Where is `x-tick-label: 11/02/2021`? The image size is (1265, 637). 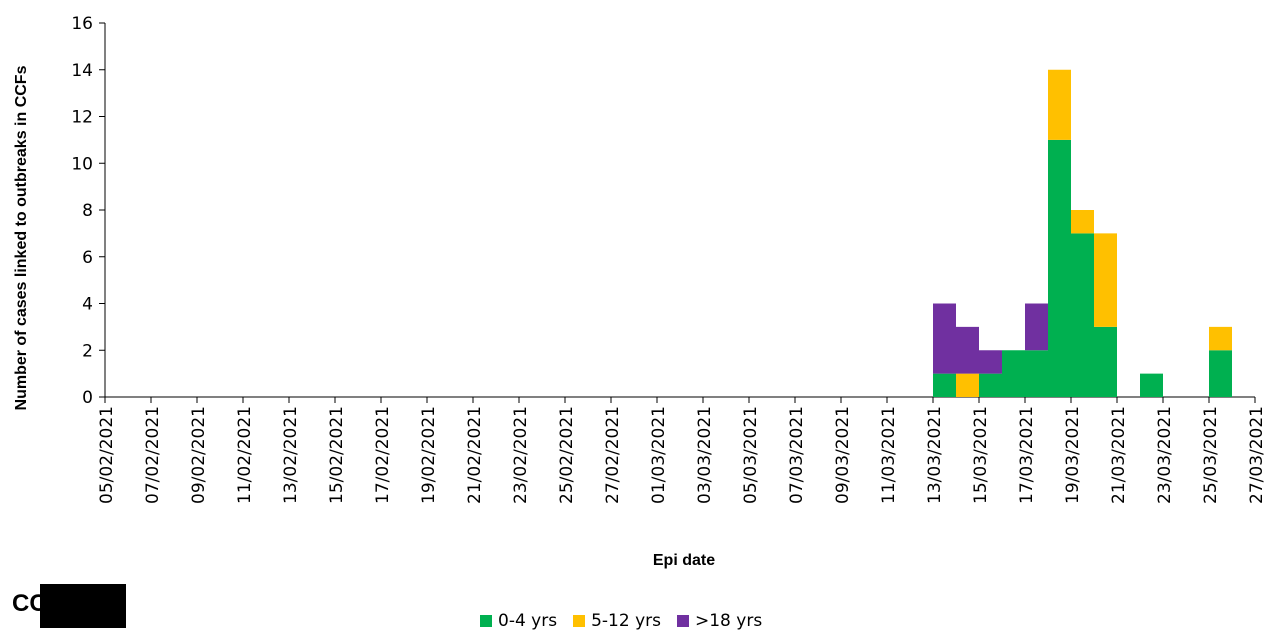
x-tick-label: 11/02/2021 is located at coordinates (245, 455).